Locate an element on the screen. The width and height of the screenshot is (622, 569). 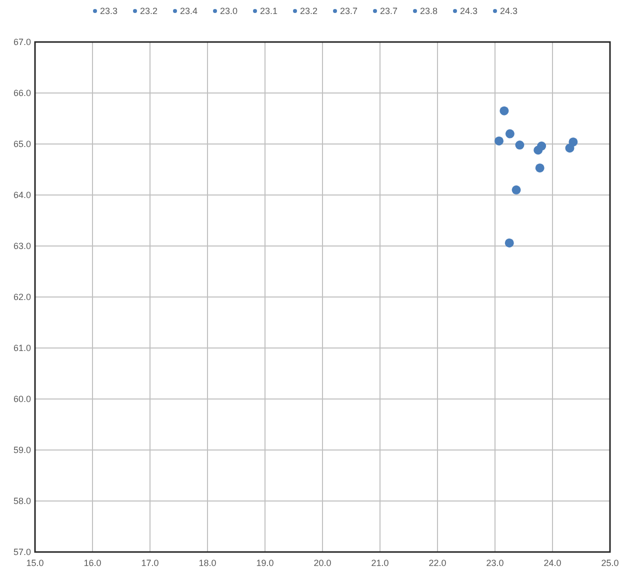
legend-label: 23.3 is located at coordinates (109, 11).